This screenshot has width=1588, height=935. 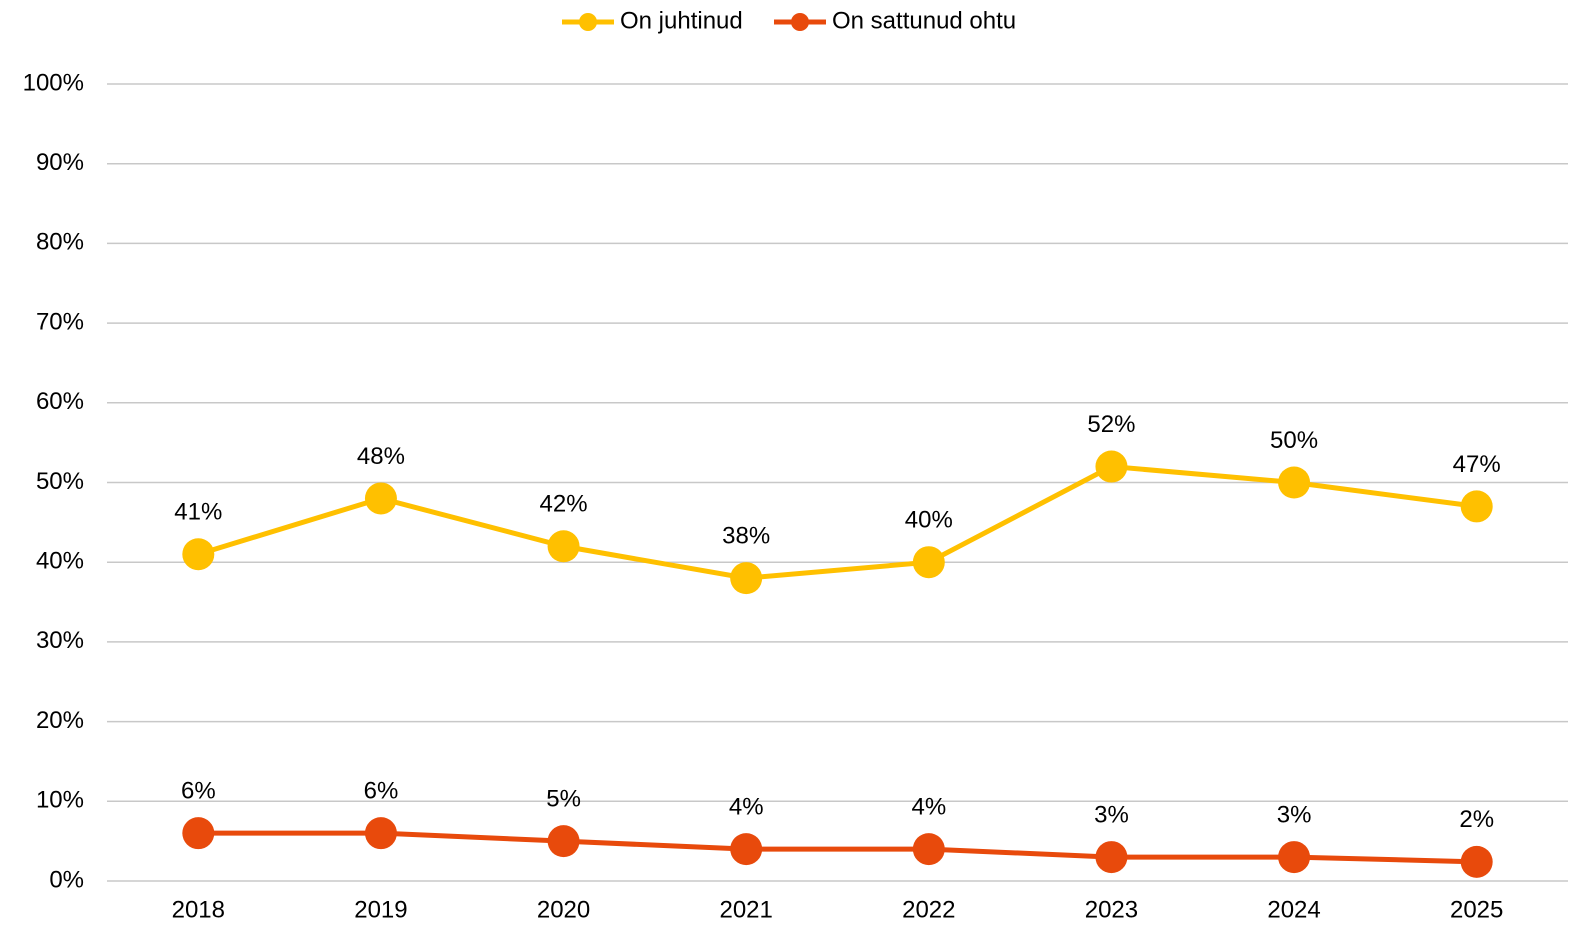 What do you see at coordinates (563, 909) in the screenshot?
I see `x-tick-label: 2020` at bounding box center [563, 909].